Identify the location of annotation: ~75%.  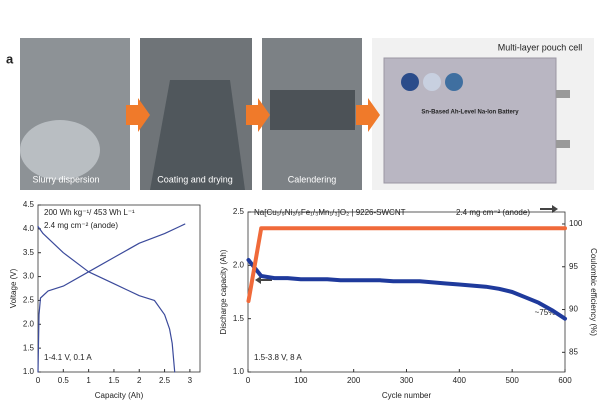
(545, 312).